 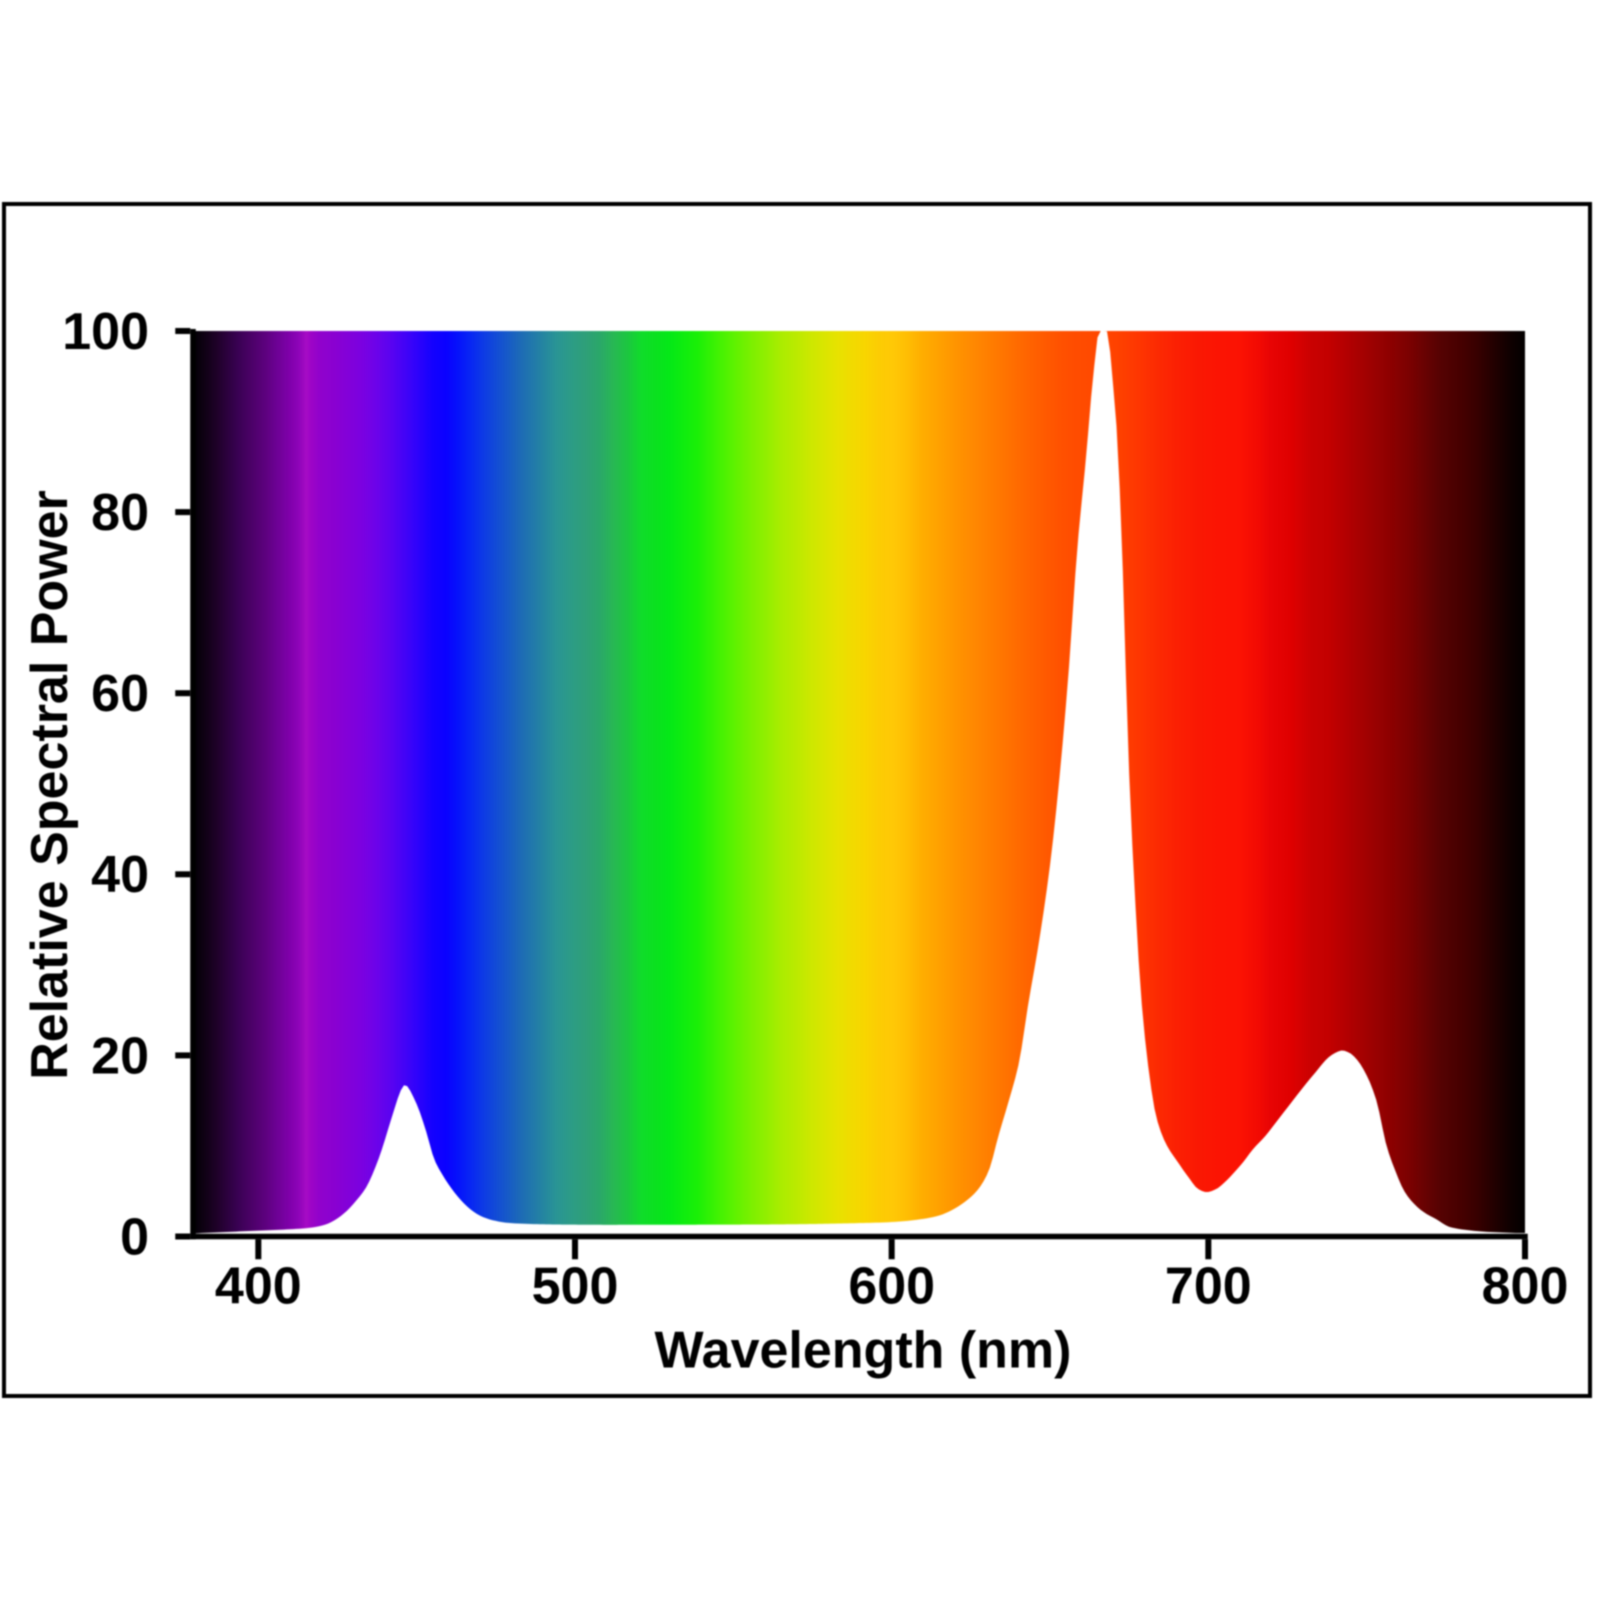 What do you see at coordinates (134, 1237) in the screenshot?
I see `svg-text: 0` at bounding box center [134, 1237].